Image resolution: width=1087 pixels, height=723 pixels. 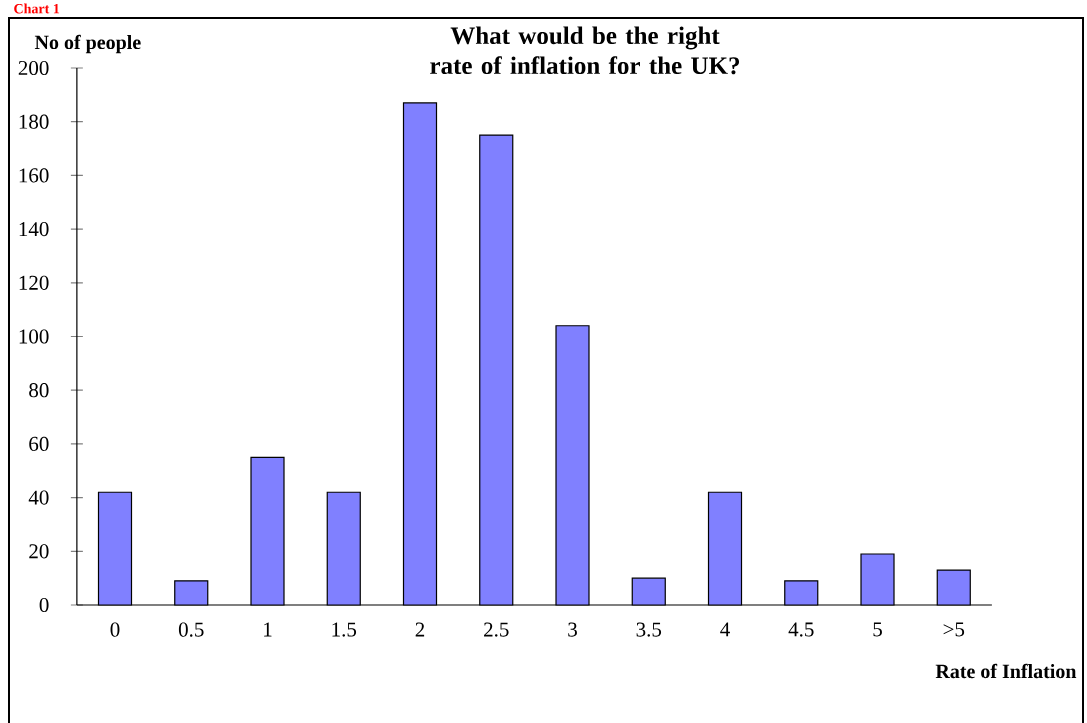 What do you see at coordinates (38, 497) in the screenshot?
I see `y-tick-label: 40` at bounding box center [38, 497].